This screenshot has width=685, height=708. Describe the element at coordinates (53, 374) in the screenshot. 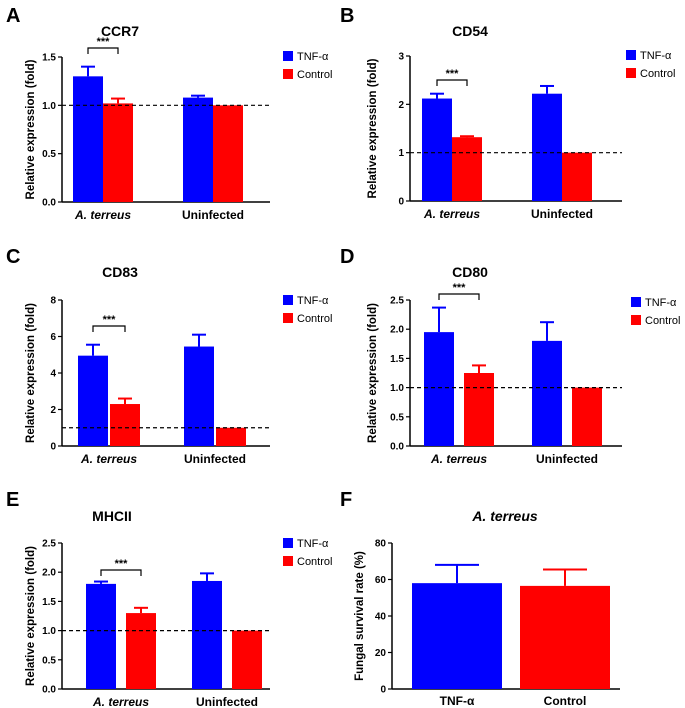

I see `y-tick-label: 4` at that location.